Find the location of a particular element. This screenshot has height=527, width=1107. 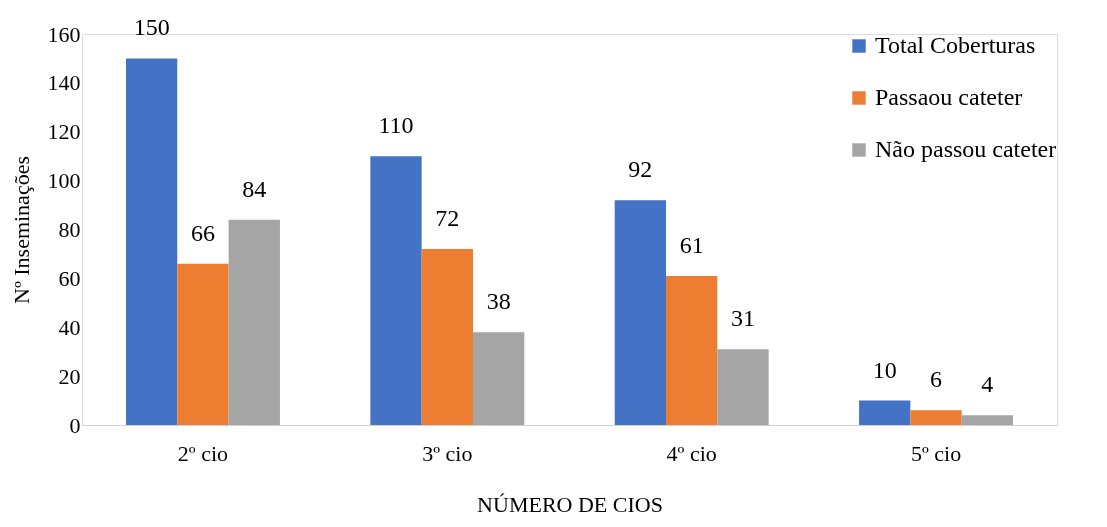

y-tick-label: 60 is located at coordinates (69, 278).